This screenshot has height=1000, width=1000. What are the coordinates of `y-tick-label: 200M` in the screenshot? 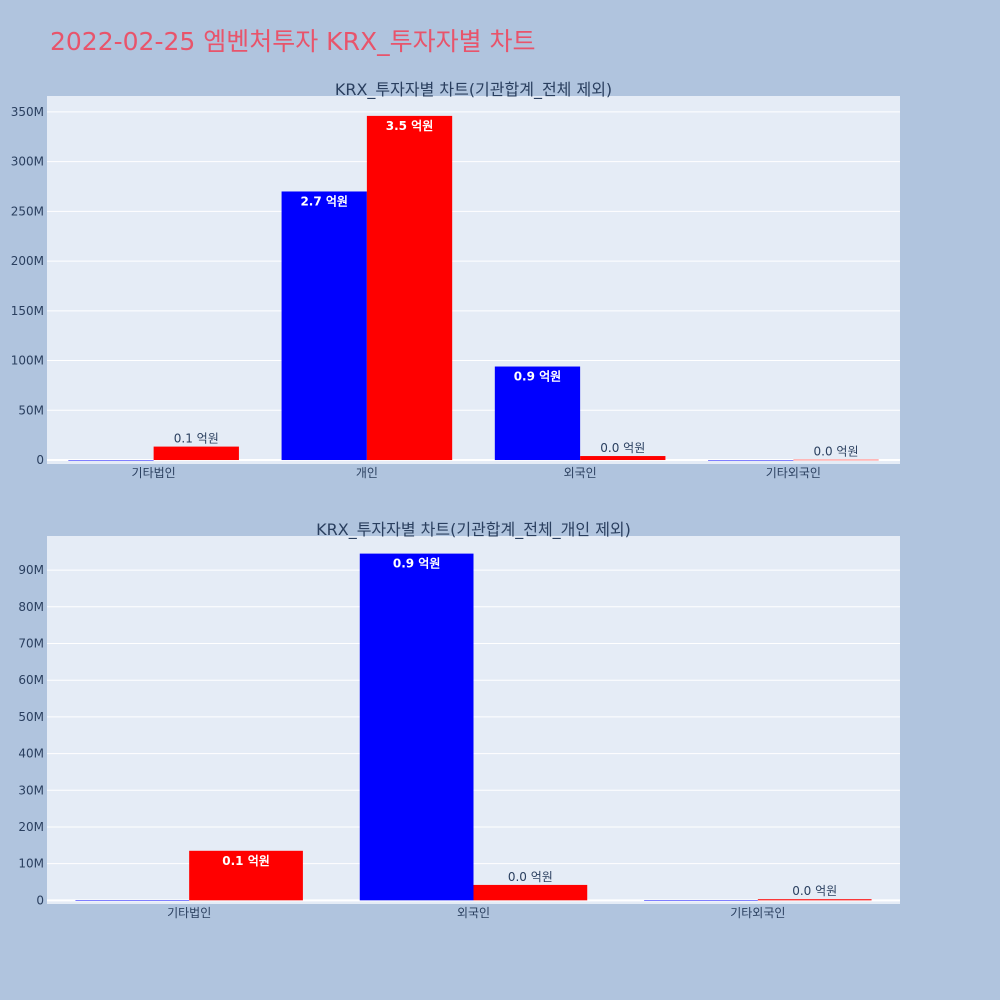 It's located at (27, 261).